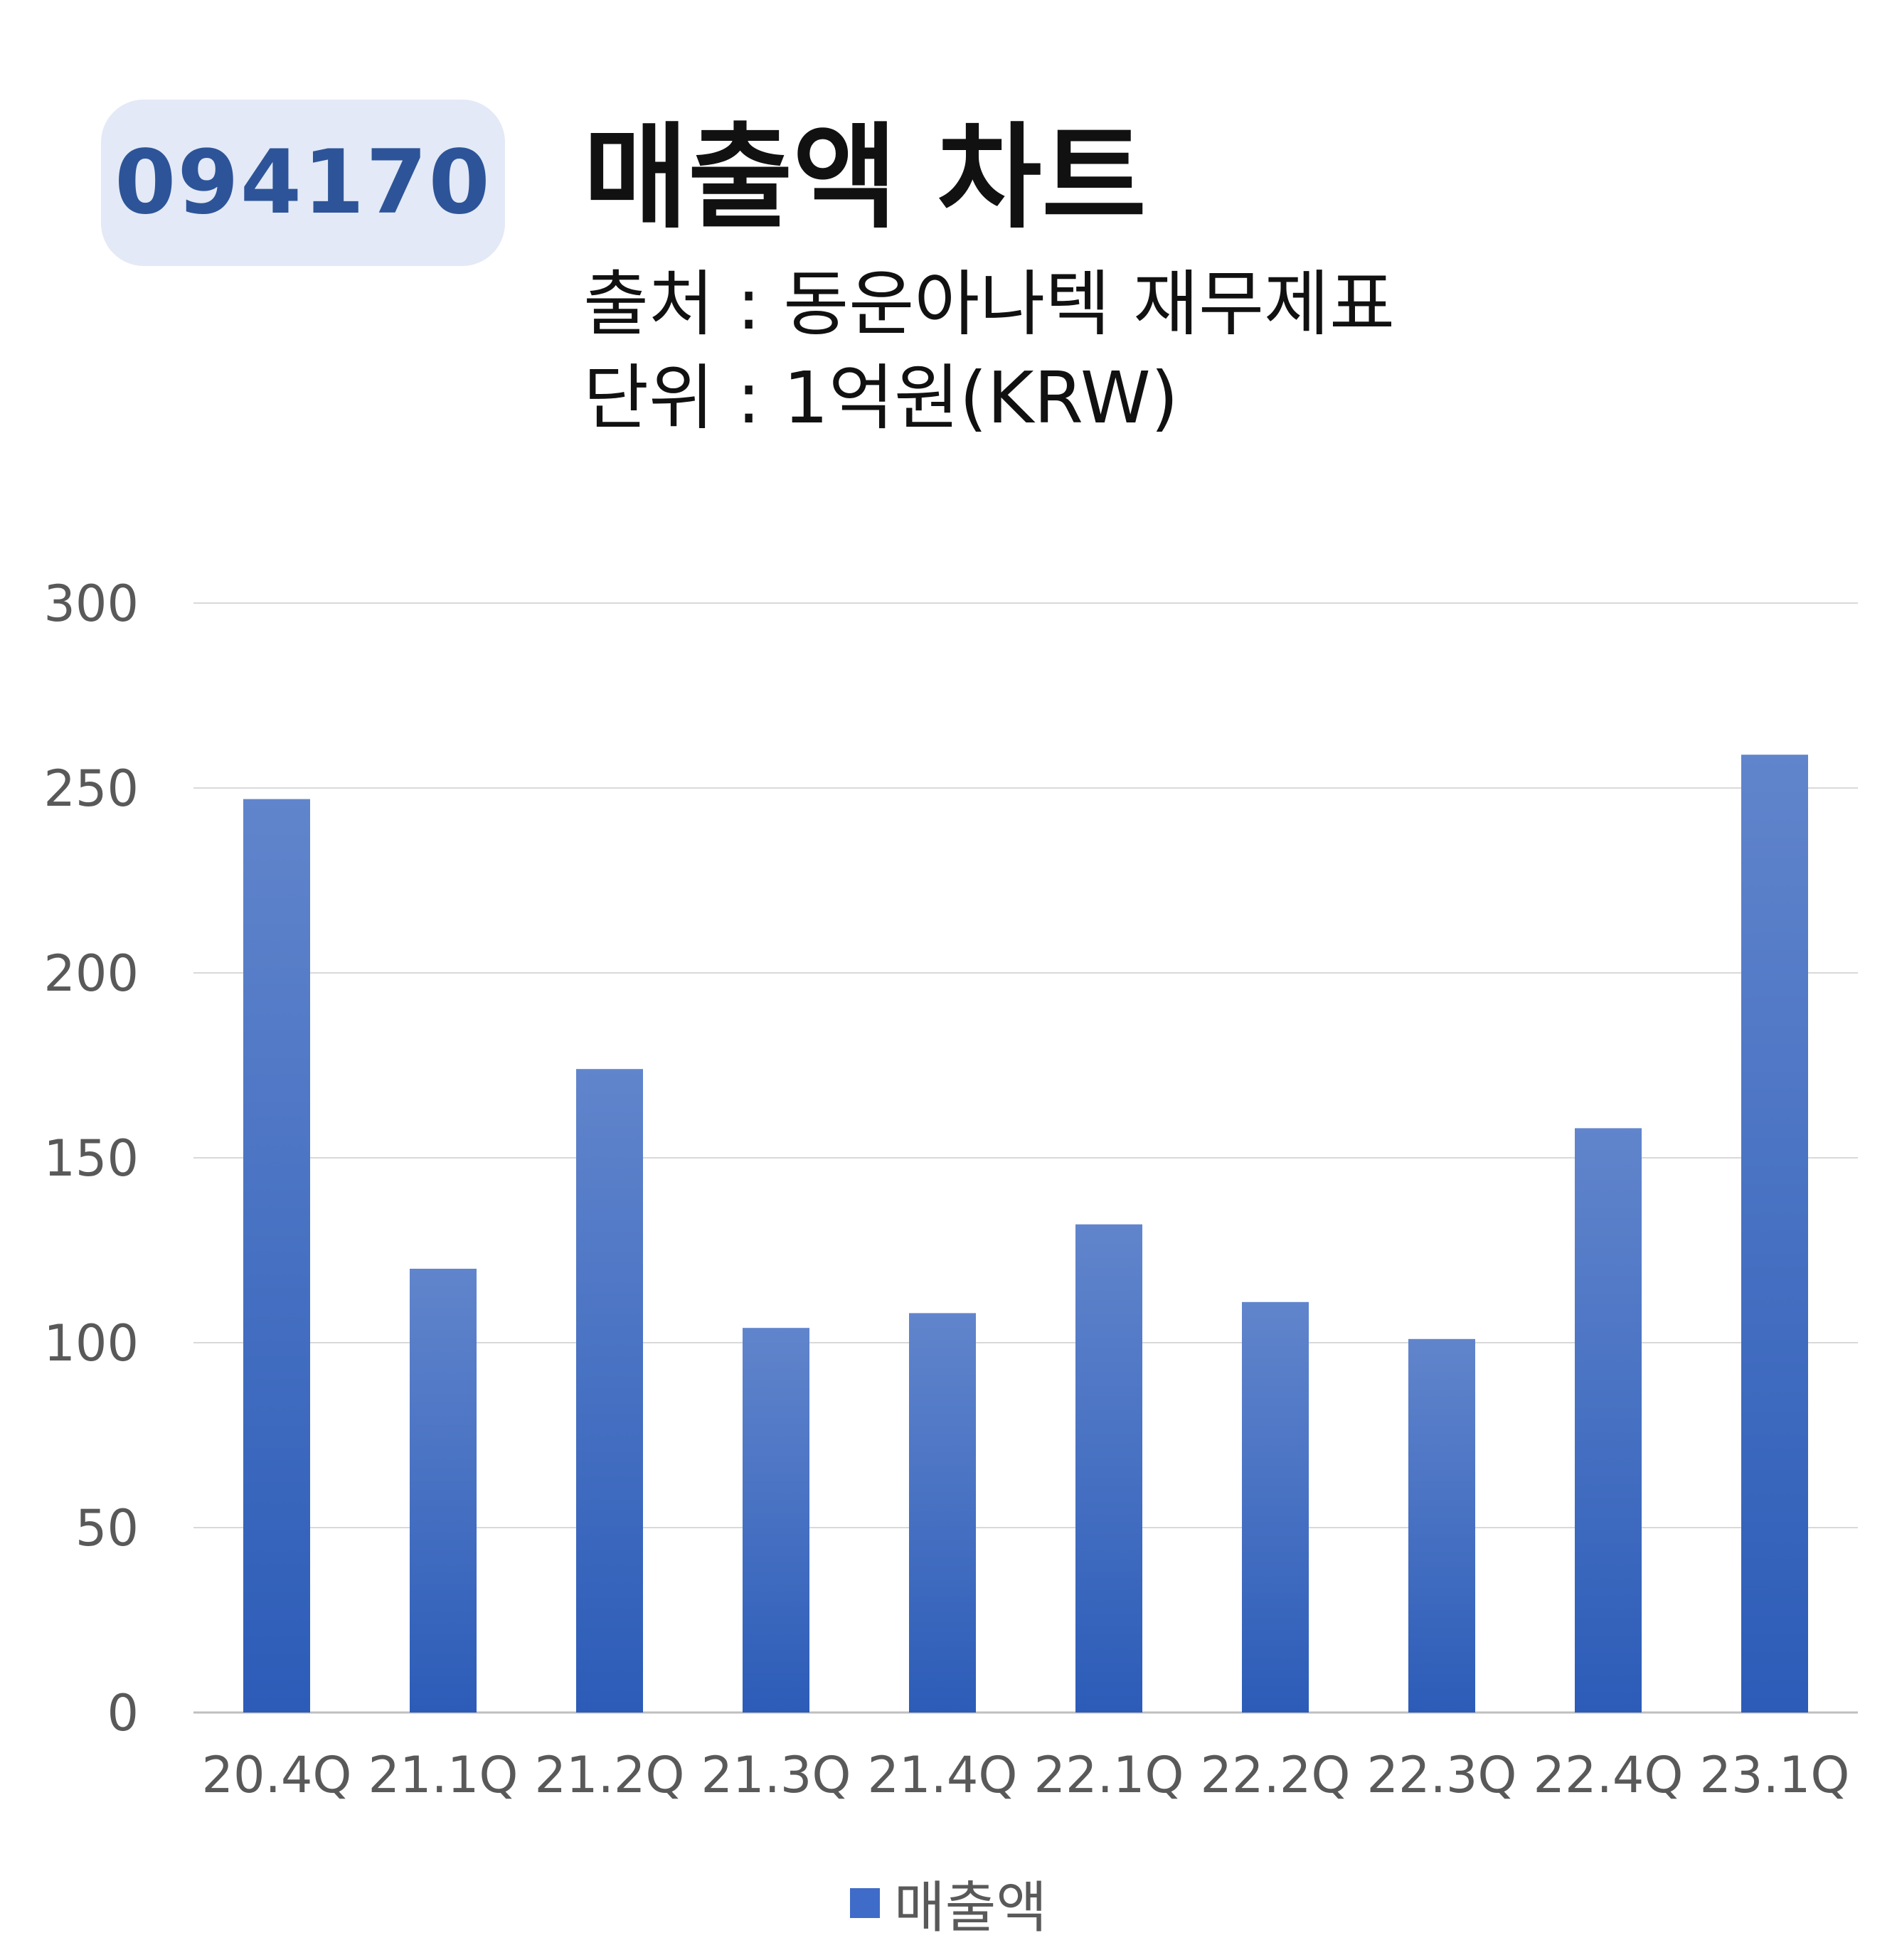 This screenshot has height=1960, width=1897. I want to click on chart-unit: 단위 : 1억원(KRW), so click(881, 398).